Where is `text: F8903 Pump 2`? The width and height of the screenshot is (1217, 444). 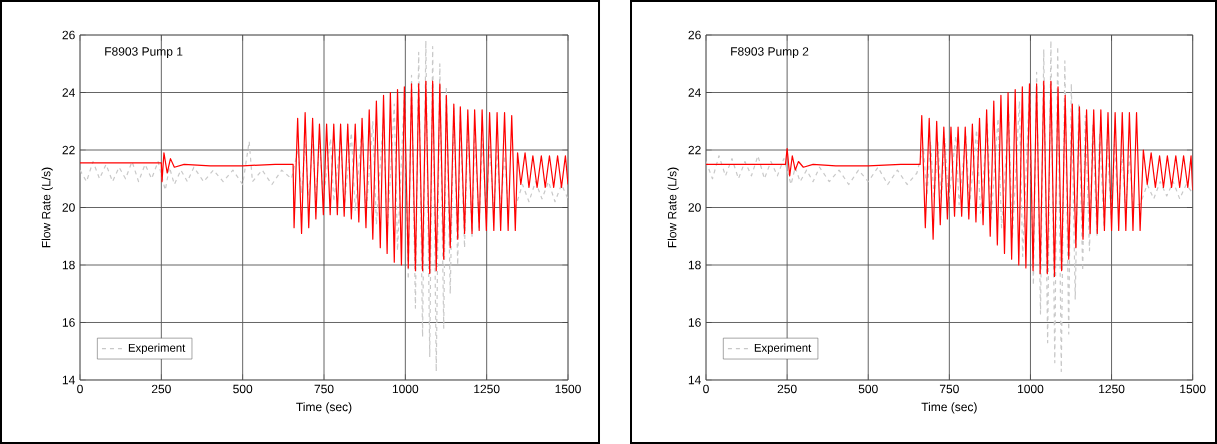
text: F8903 Pump 2 is located at coordinates (770, 53).